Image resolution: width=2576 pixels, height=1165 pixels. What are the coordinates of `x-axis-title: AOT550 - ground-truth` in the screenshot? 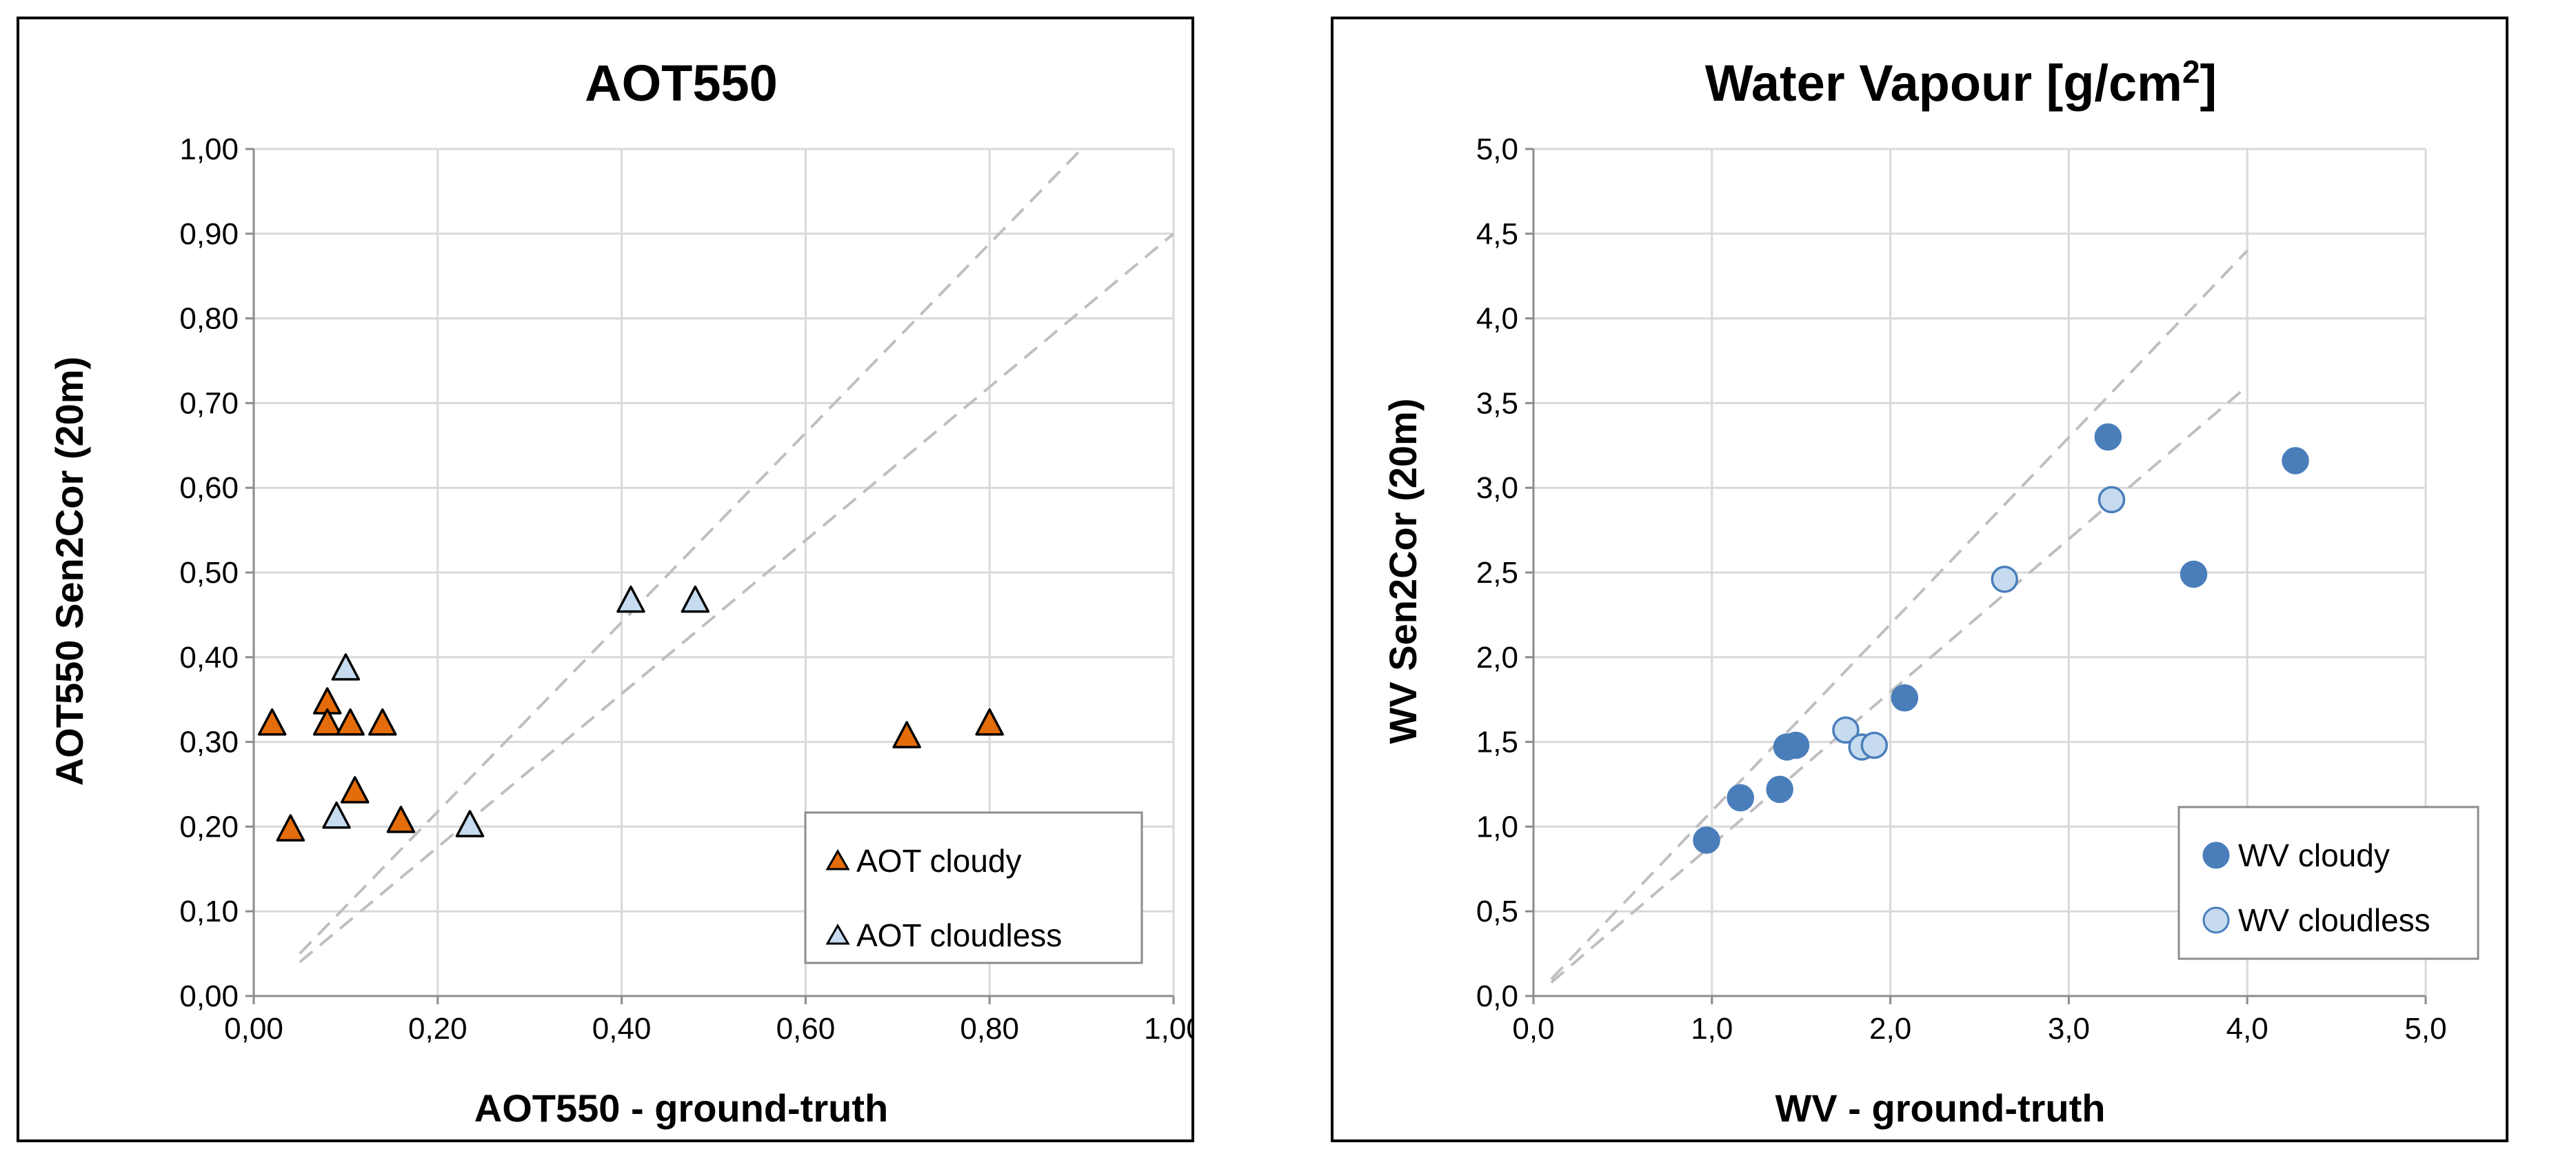 It's located at (681, 1108).